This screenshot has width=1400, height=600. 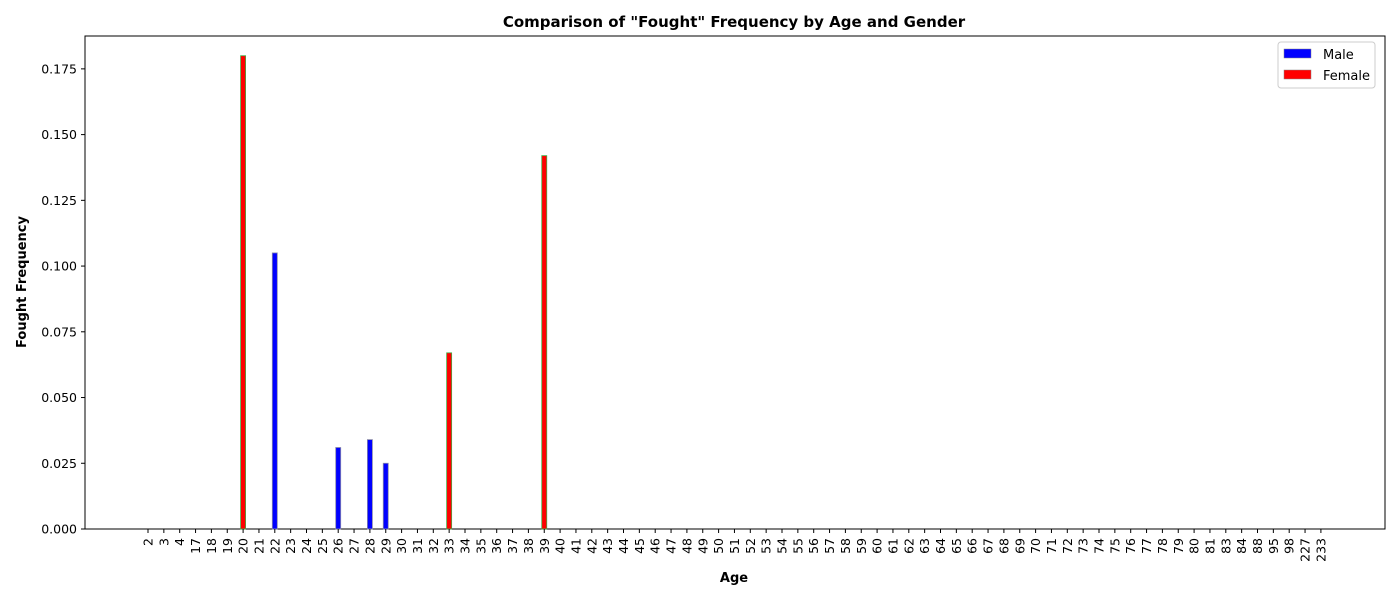 What do you see at coordinates (718, 546) in the screenshot?
I see `x-tick-label: 50` at bounding box center [718, 546].